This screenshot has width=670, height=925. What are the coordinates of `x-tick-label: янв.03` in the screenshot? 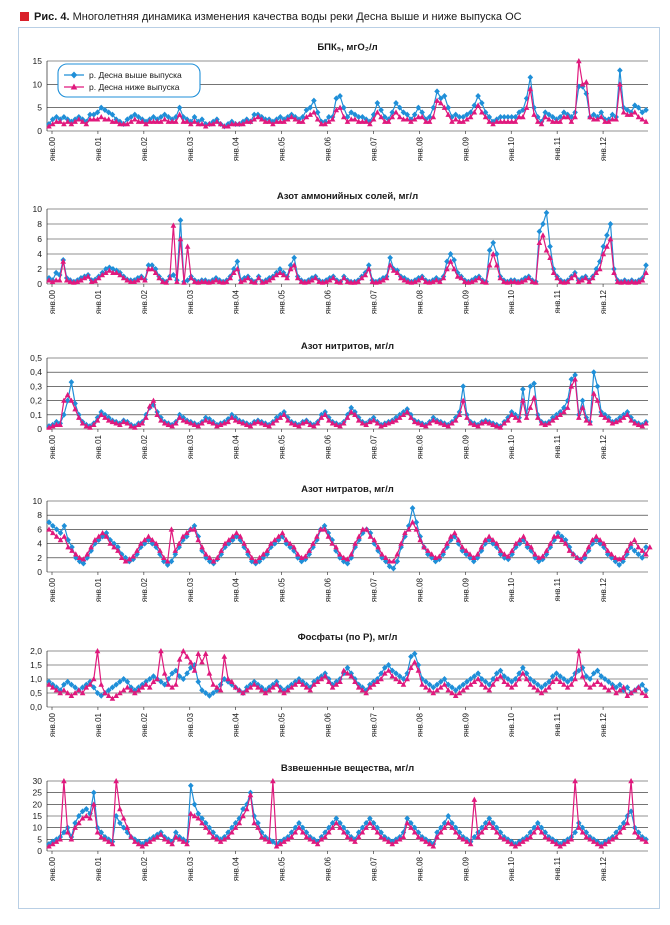 It's located at (190, 301).